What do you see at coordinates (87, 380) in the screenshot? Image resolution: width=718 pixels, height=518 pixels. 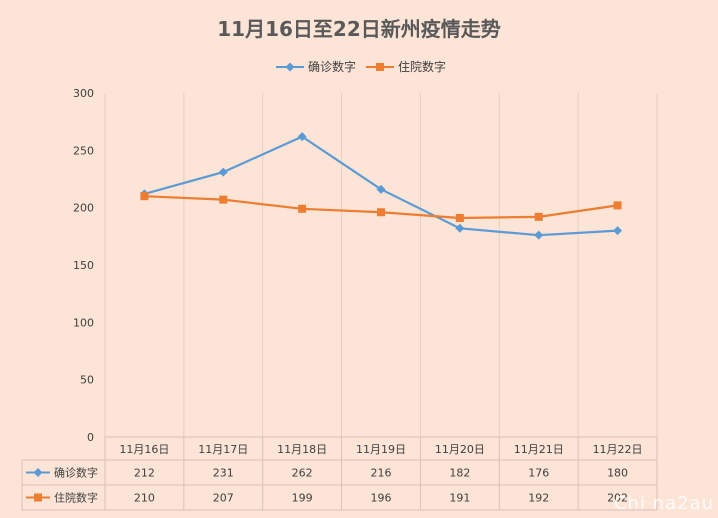 I see `y-tick-label: 50` at bounding box center [87, 380].